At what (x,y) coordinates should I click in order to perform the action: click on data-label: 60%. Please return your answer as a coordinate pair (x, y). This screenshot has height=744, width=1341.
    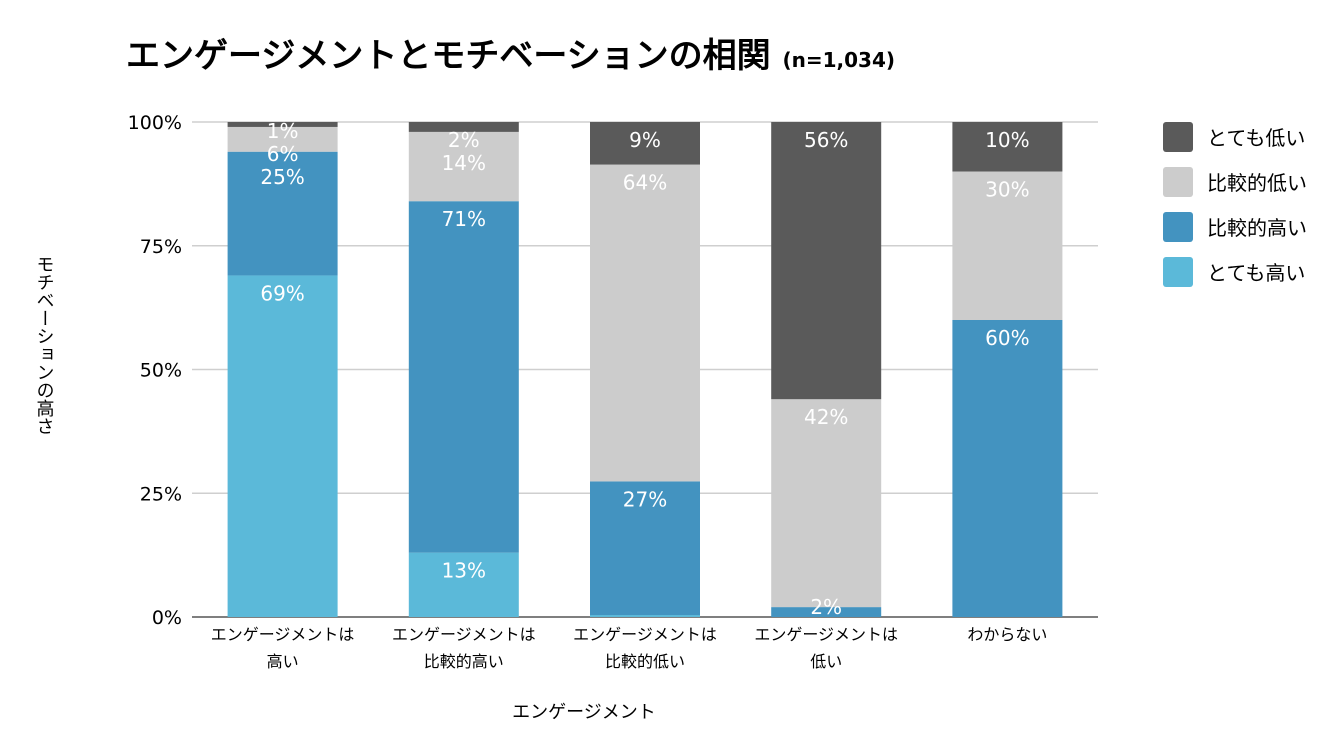
    Looking at the image, I should click on (1007, 338).